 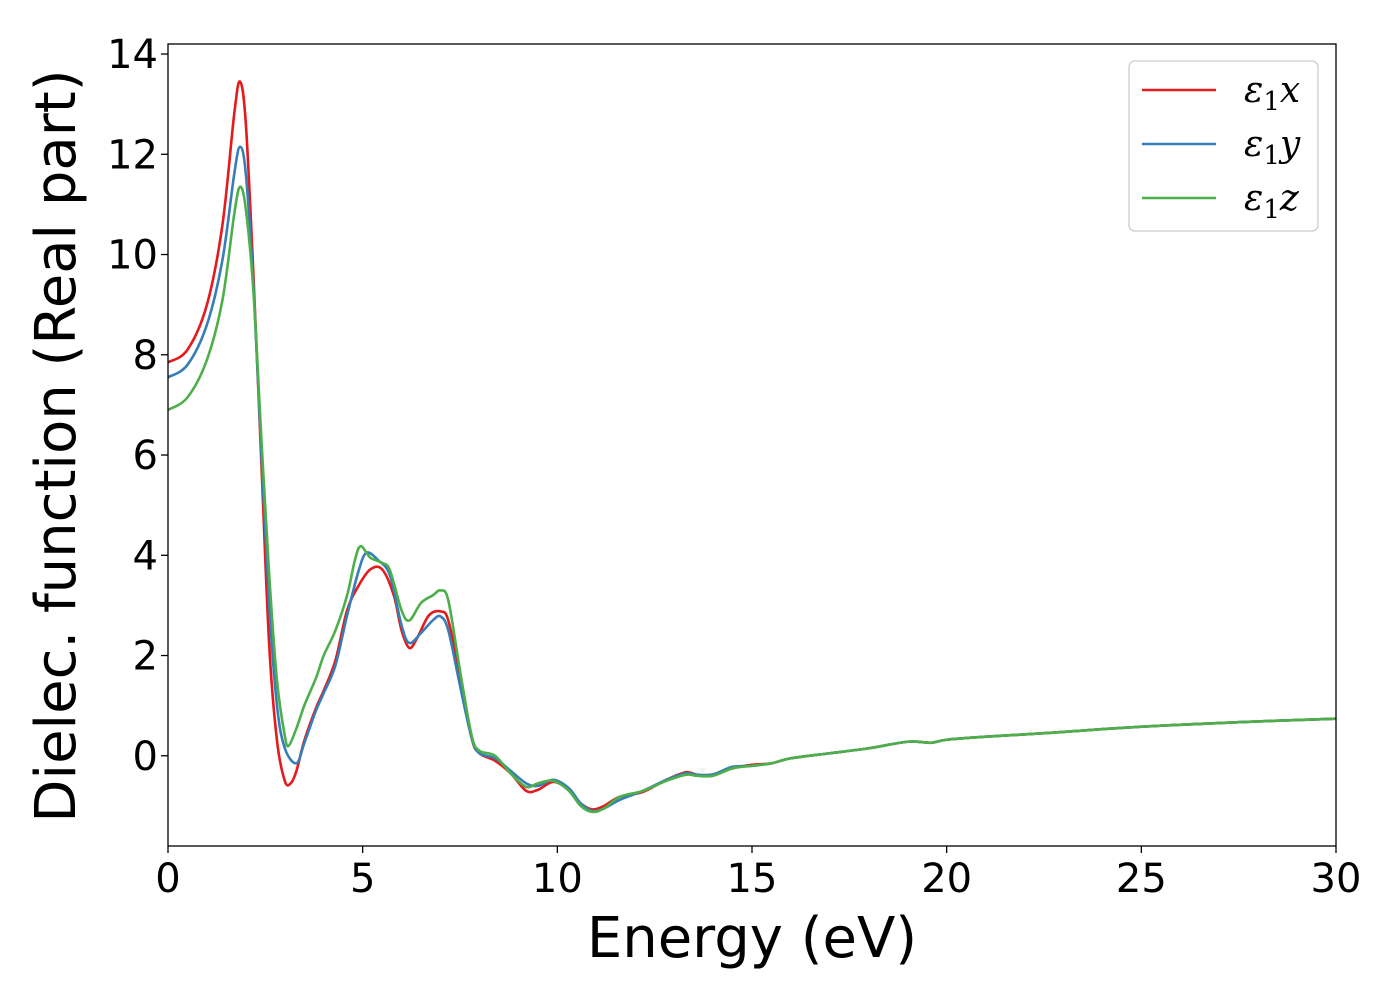 I want to click on legend-box, so click(x=1223, y=146).